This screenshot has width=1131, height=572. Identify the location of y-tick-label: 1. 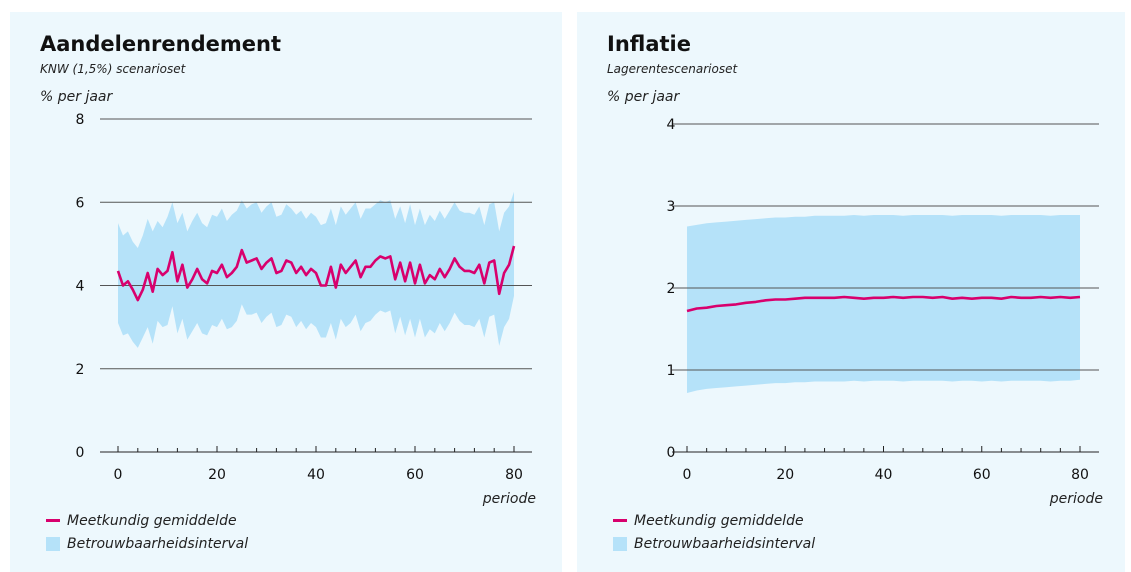
(671, 371).